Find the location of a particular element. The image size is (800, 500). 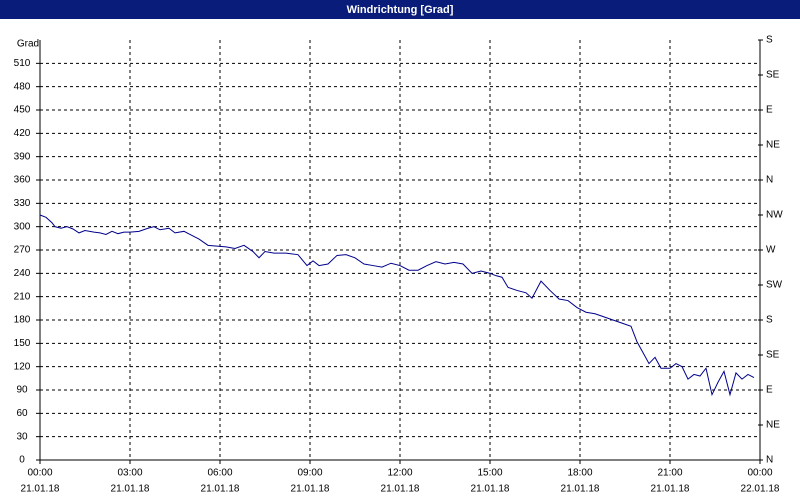

title-bar is located at coordinates (400, 9).